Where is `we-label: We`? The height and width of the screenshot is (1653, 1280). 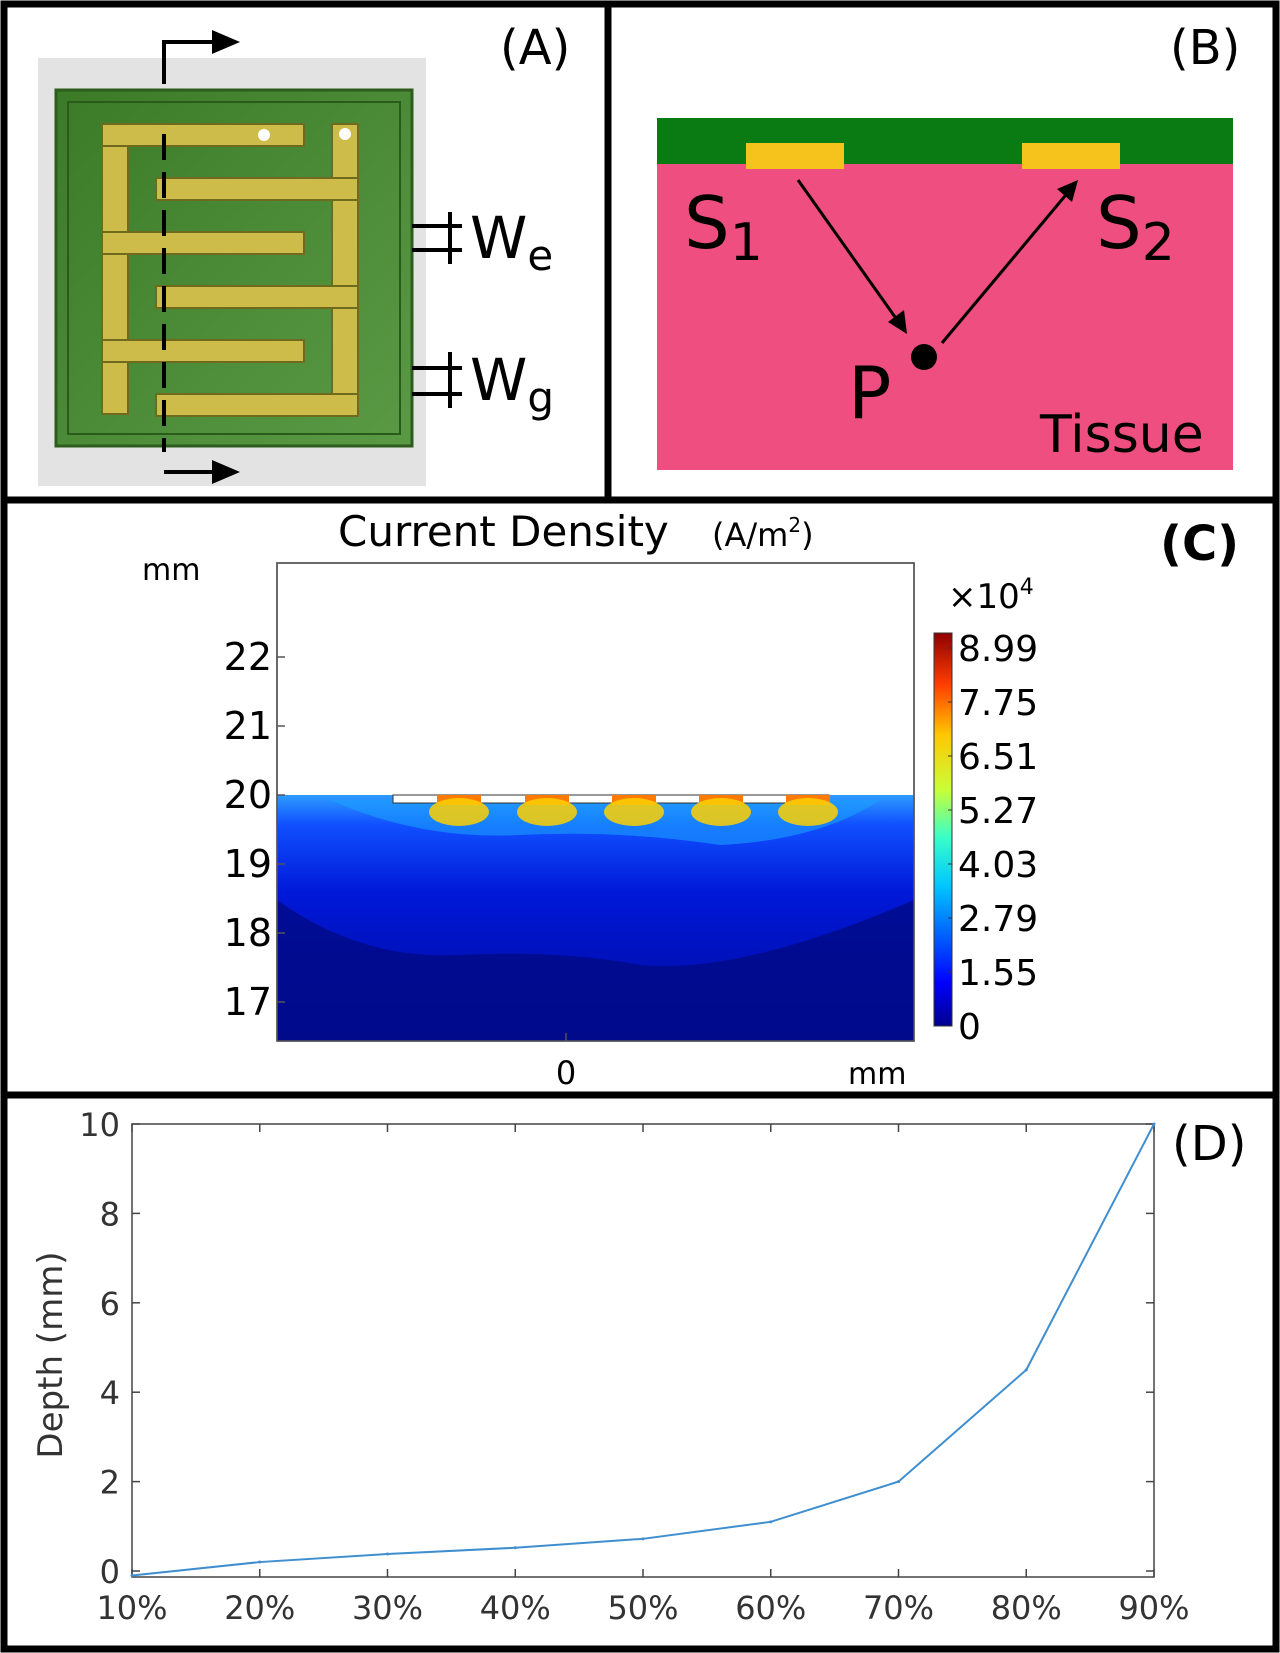
we-label: We is located at coordinates (511, 242).